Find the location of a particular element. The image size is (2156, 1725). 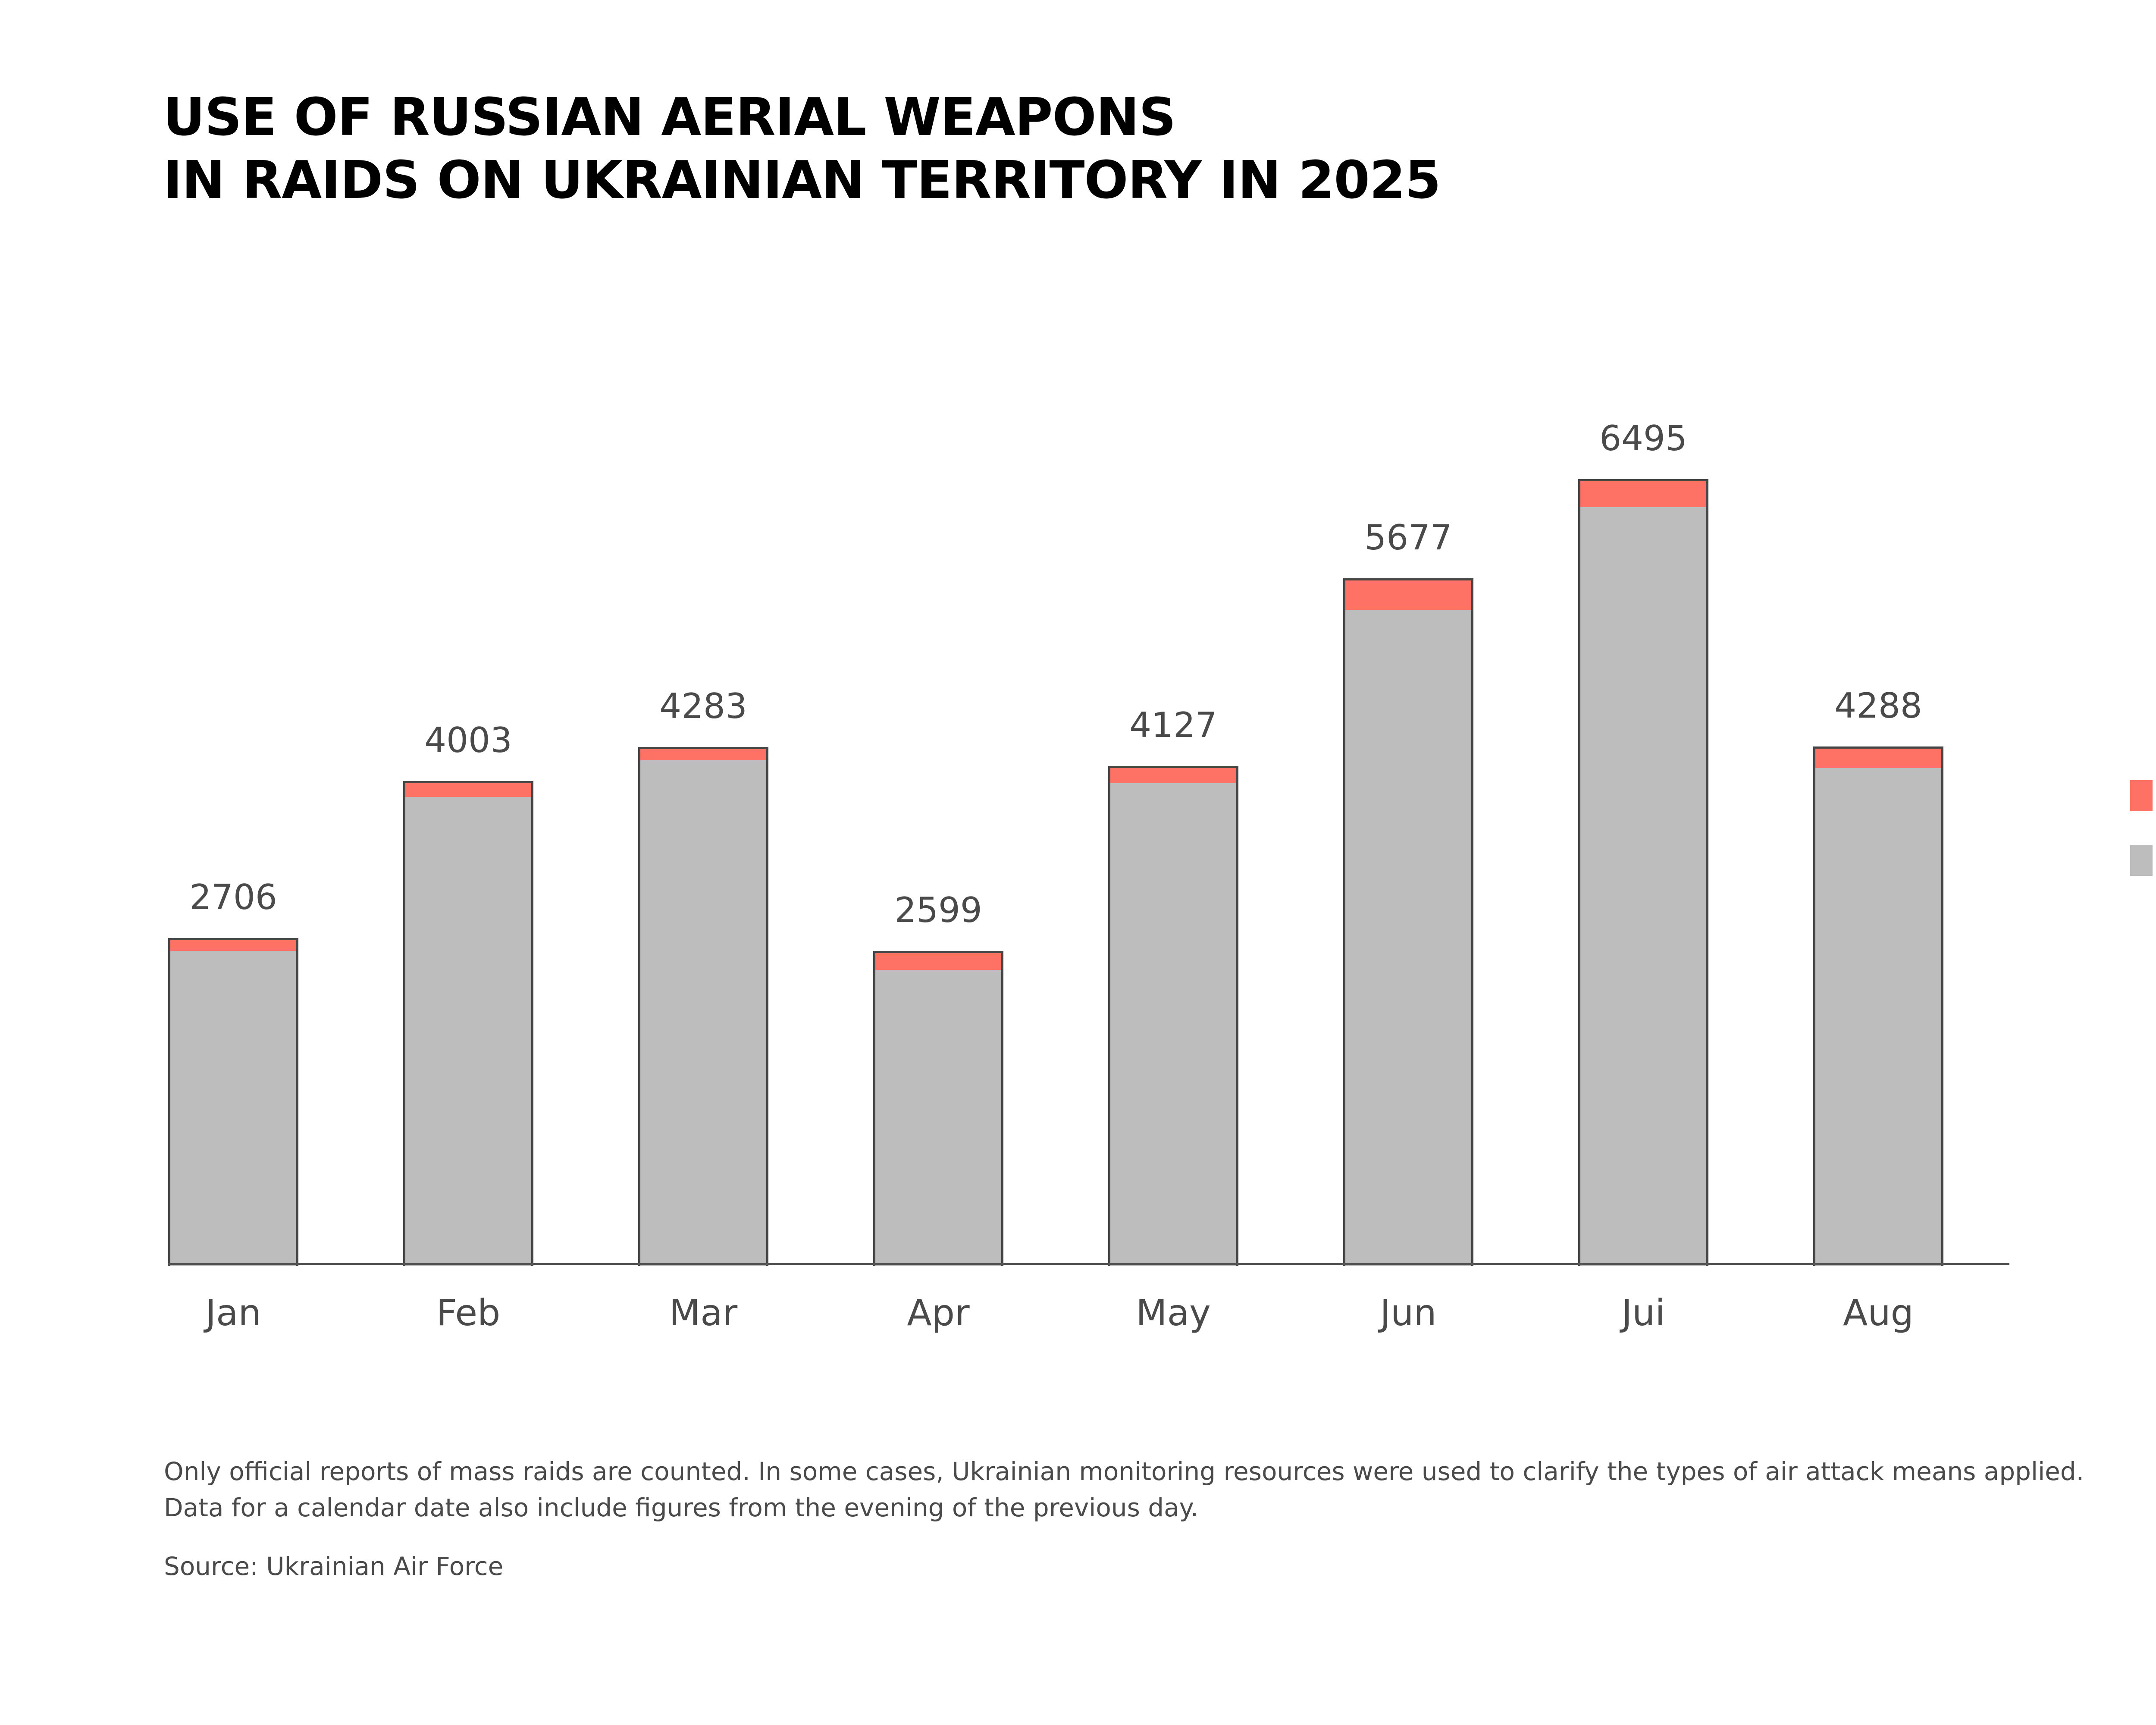

bar-value-label: 4003 is located at coordinates (468, 740).